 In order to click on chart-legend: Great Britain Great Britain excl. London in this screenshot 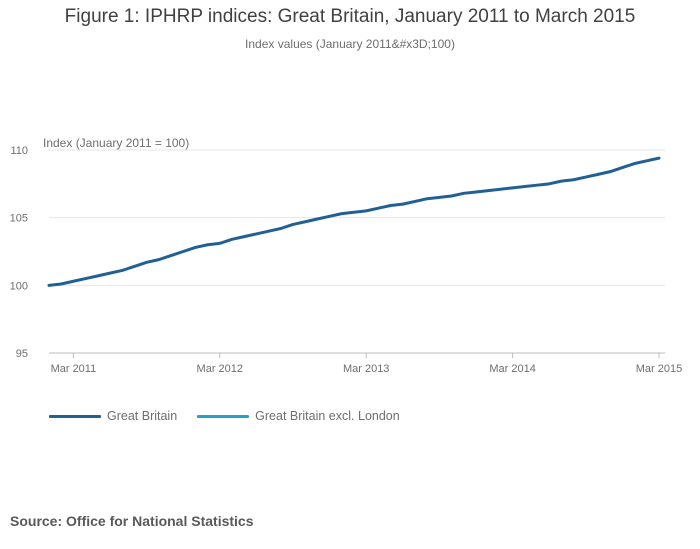, I will do `click(234, 416)`.